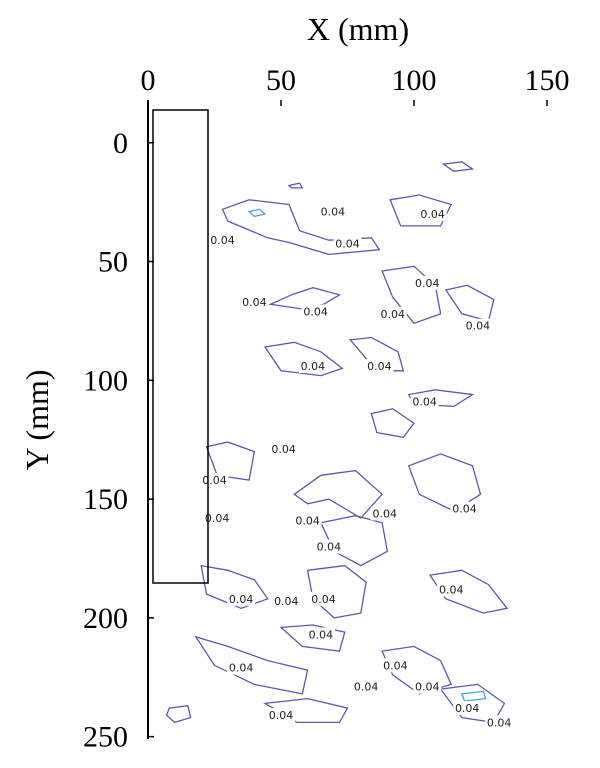 The image size is (600, 768). Describe the element at coordinates (180, 346) in the screenshot. I see `specimen-rectangle` at that location.